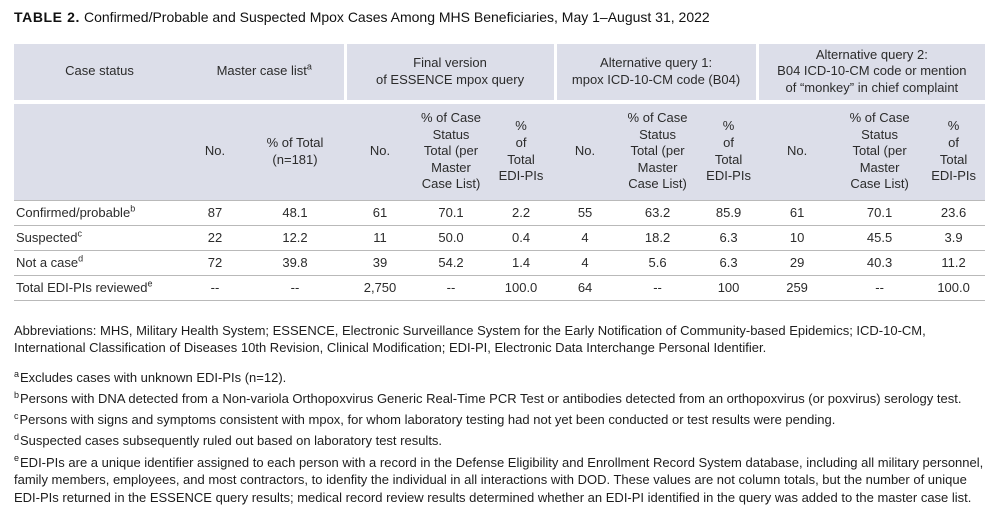 This screenshot has width=1000, height=507. What do you see at coordinates (451, 263) in the screenshot?
I see `cell: 54.2` at bounding box center [451, 263].